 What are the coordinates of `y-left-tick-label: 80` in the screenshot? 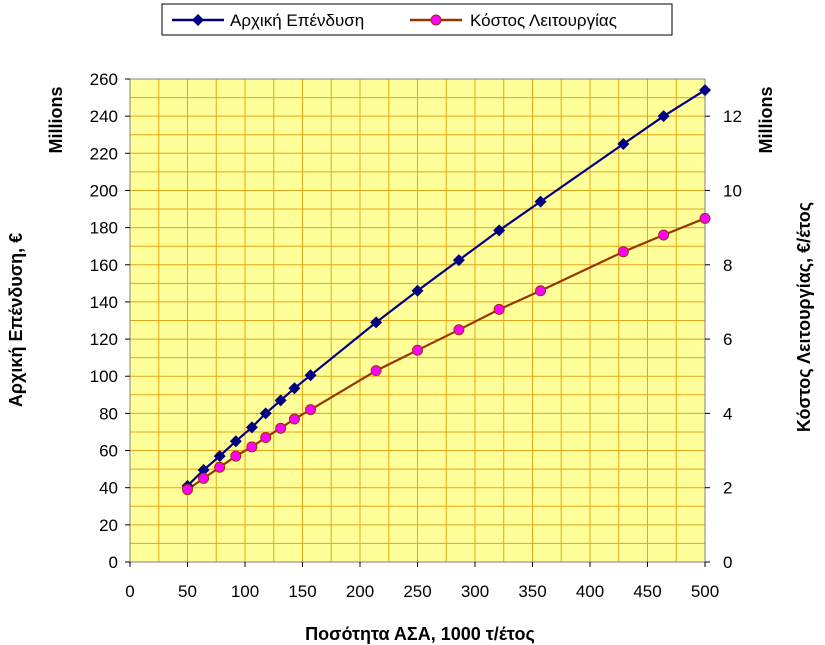 It's located at (108, 413).